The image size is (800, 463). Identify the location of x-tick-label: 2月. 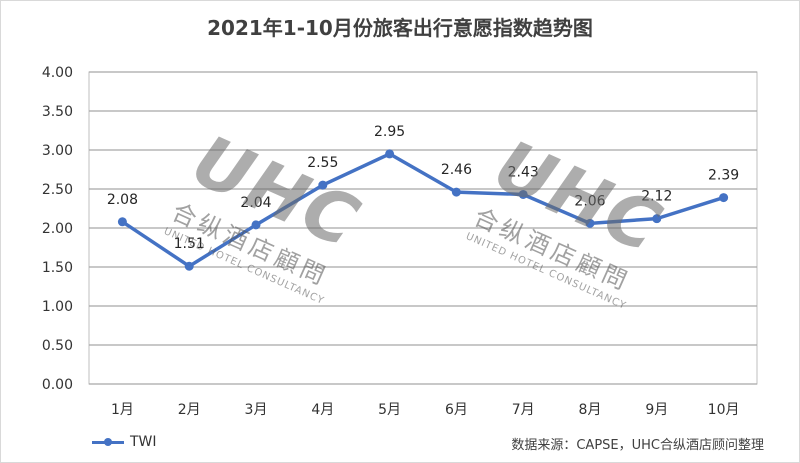
(189, 410).